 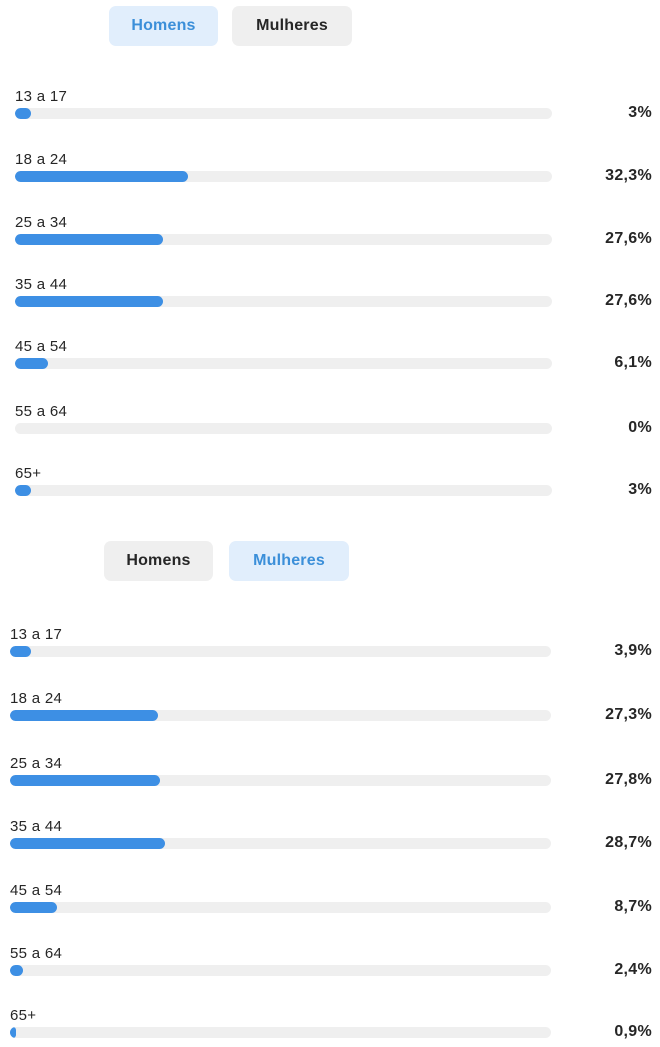 I want to click on age-row: 18 a 24 27,3%, so click(x=330, y=710).